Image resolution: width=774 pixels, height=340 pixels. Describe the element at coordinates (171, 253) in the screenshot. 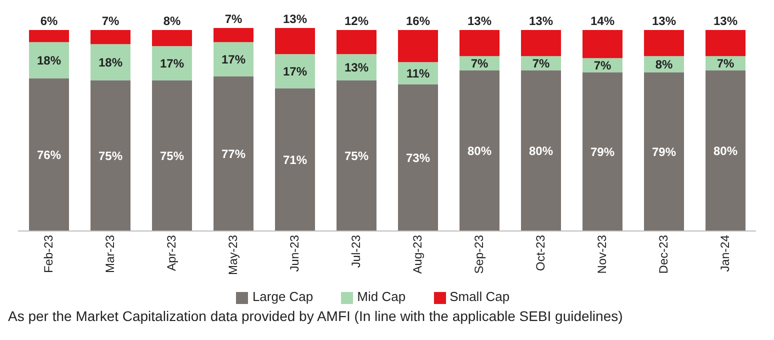

I see `x-tick-label: Apr-23` at that location.